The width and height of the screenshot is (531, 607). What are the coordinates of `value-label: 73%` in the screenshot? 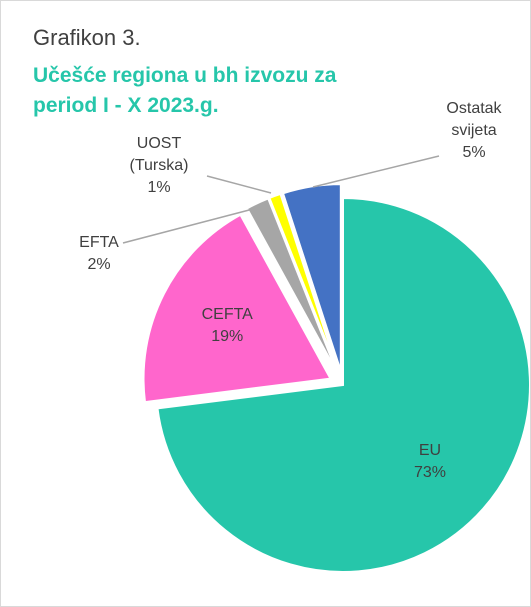 It's located at (429, 472).